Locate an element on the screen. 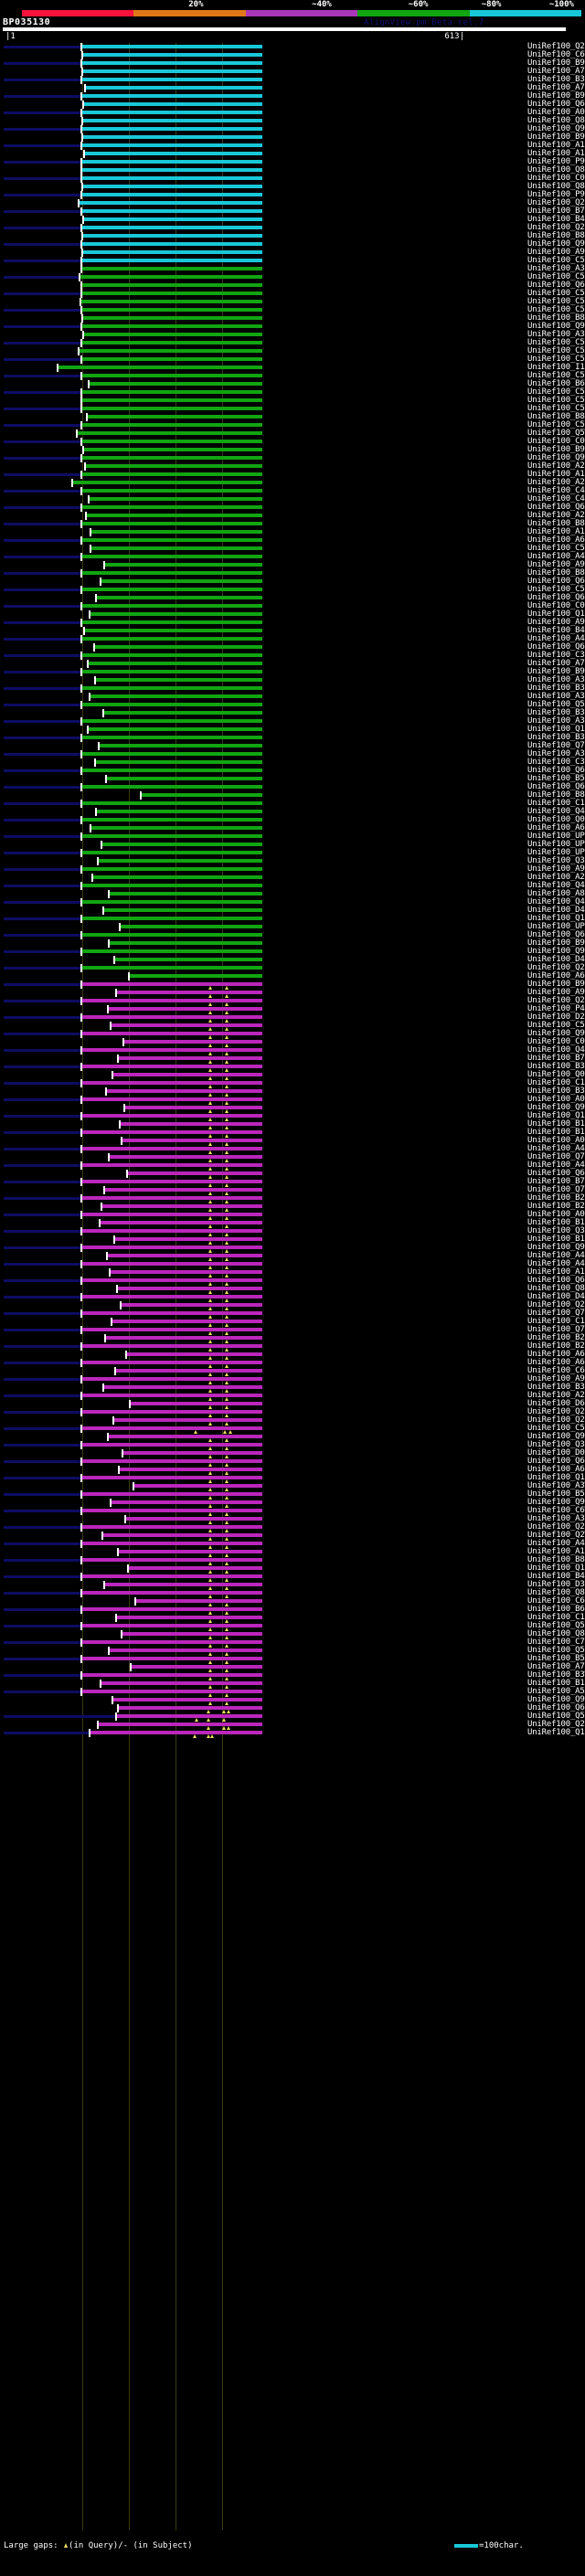 Image resolution: width=585 pixels, height=2576 pixels. hit-label: UniRef100_C5GG26 is located at coordinates (556, 1025).